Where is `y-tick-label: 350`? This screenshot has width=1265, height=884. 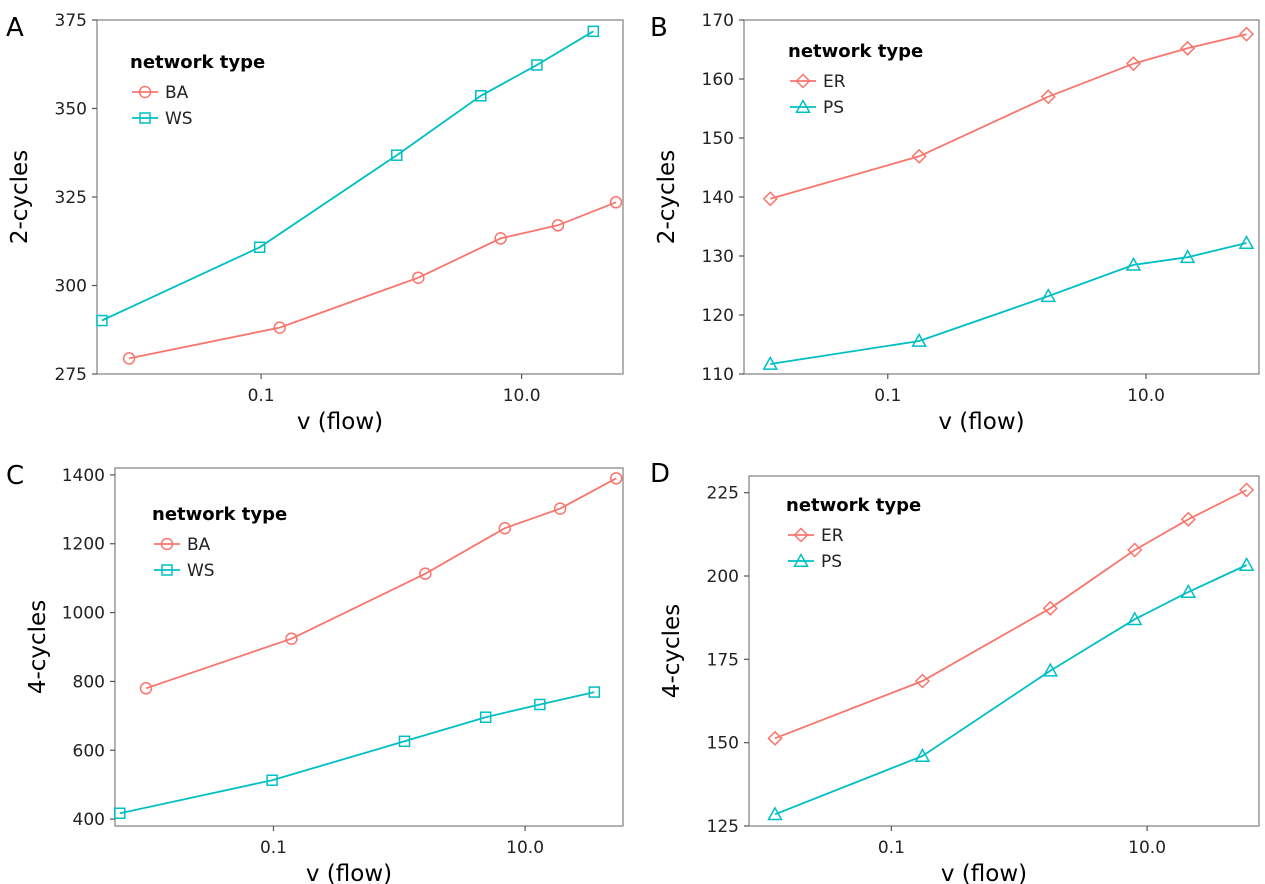
y-tick-label: 350 is located at coordinates (71, 110).